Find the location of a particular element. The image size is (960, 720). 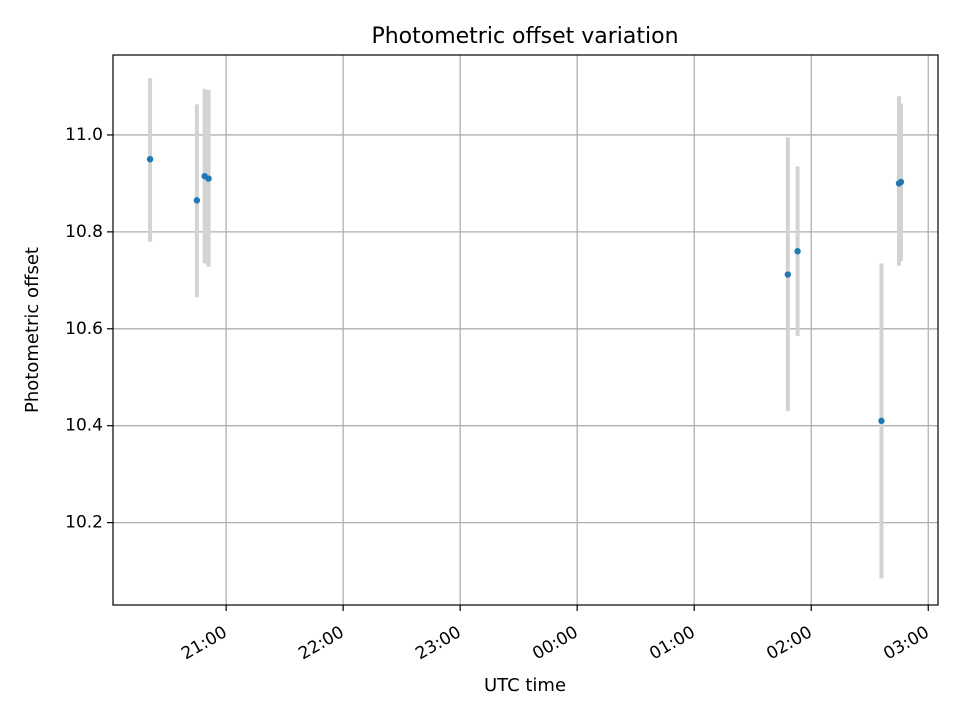

y-tick-label: 10.2 is located at coordinates (84, 523).